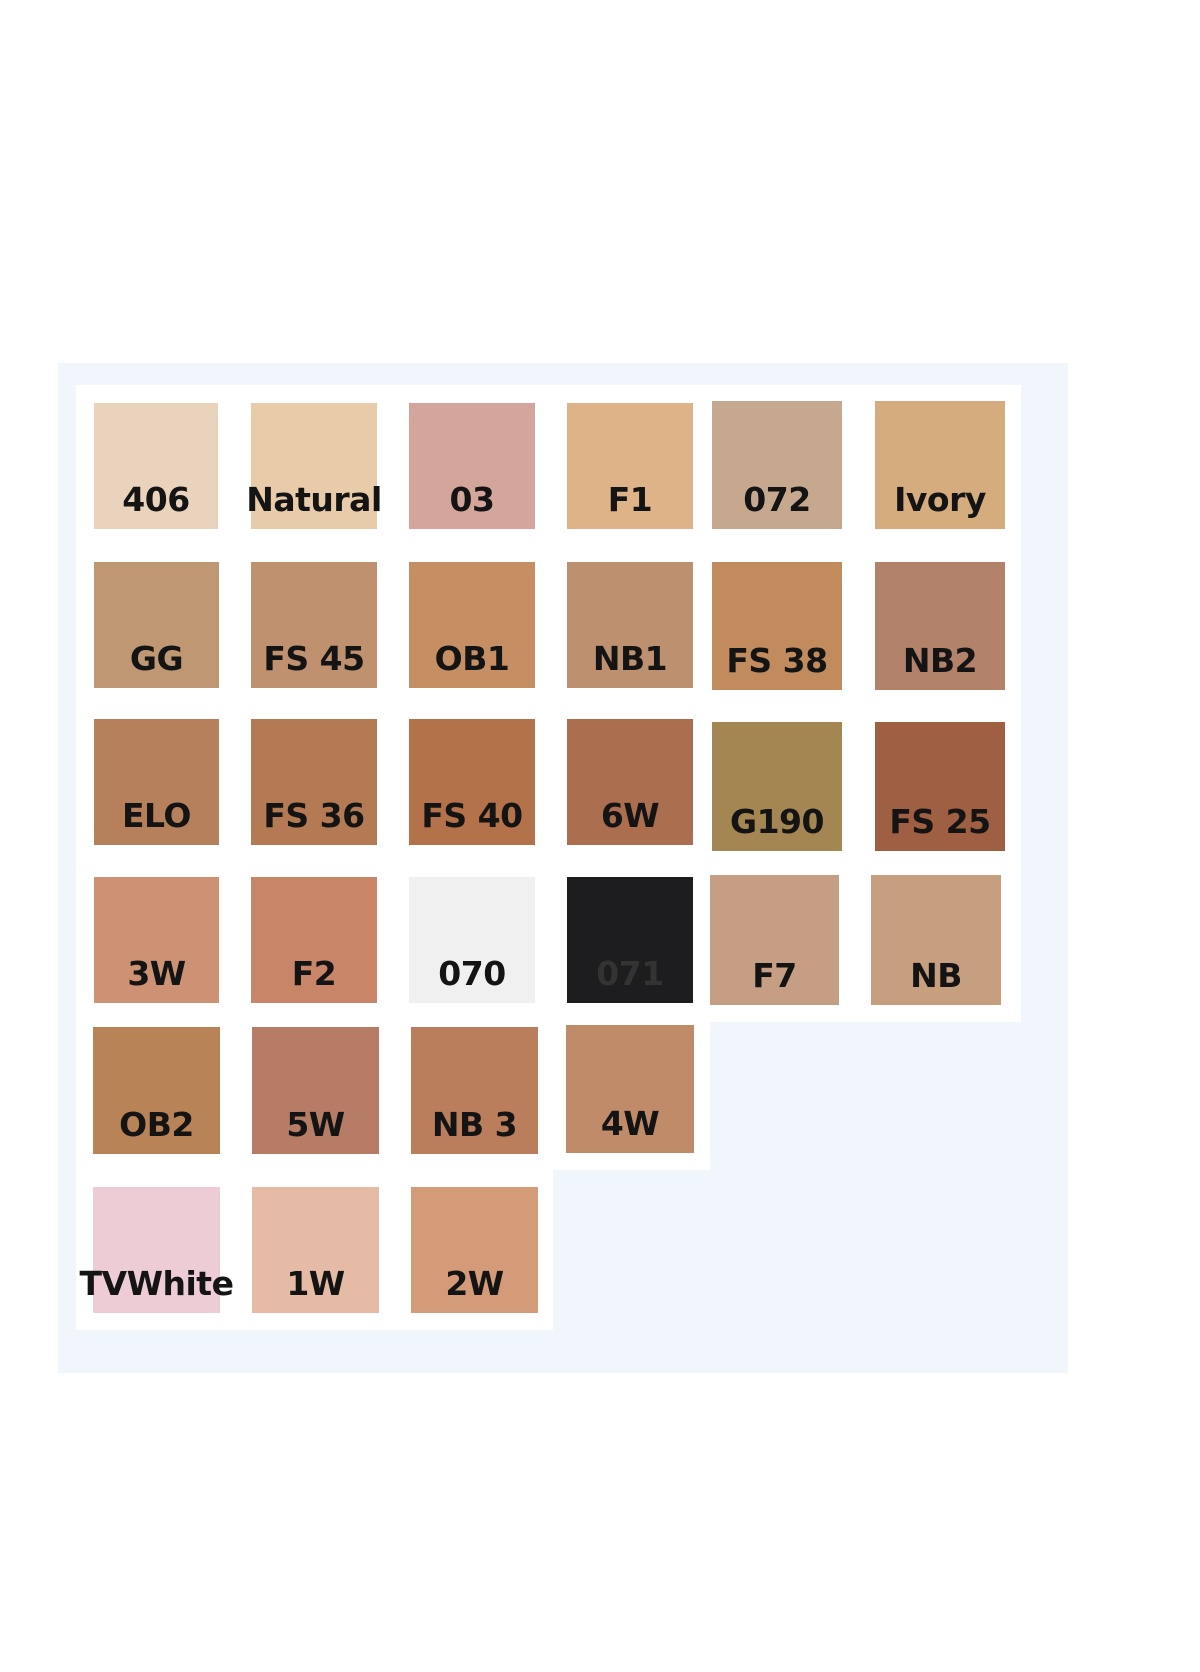 The image size is (1200, 1672). Describe the element at coordinates (156, 973) in the screenshot. I see `swatch-label: 3W` at that location.